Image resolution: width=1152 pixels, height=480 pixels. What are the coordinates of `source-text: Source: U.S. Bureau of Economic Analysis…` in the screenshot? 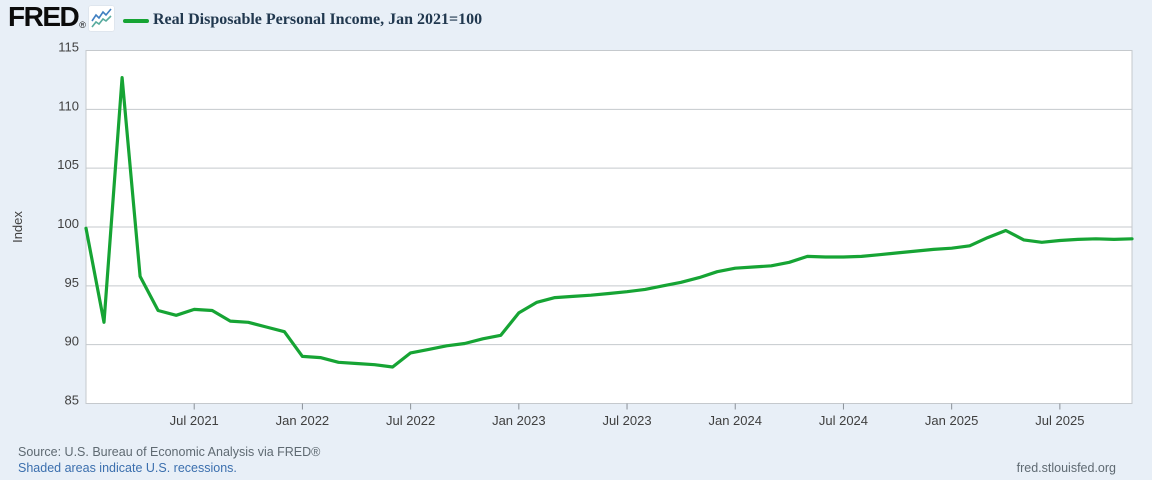 It's located at (169, 452).